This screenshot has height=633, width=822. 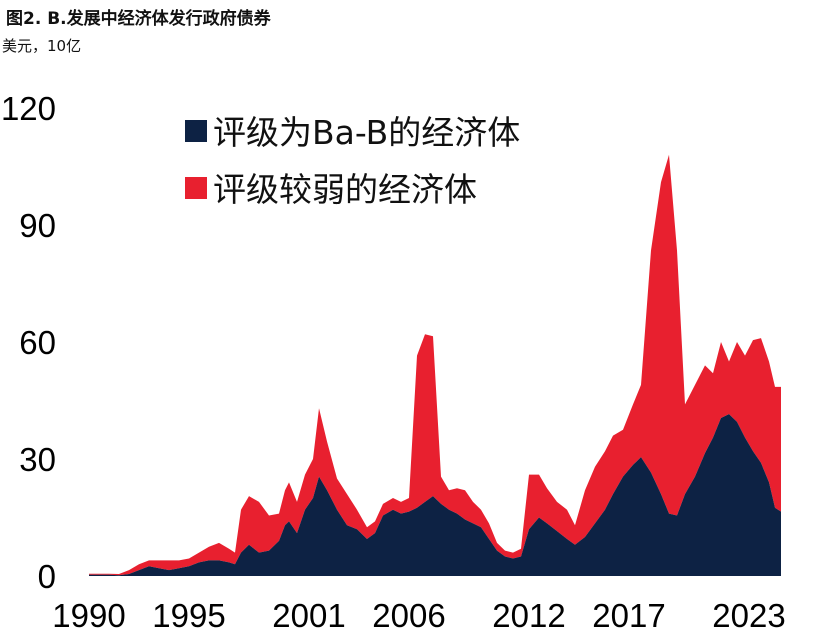 What do you see at coordinates (28, 108) in the screenshot?
I see `y-tick-label: 120` at bounding box center [28, 108].